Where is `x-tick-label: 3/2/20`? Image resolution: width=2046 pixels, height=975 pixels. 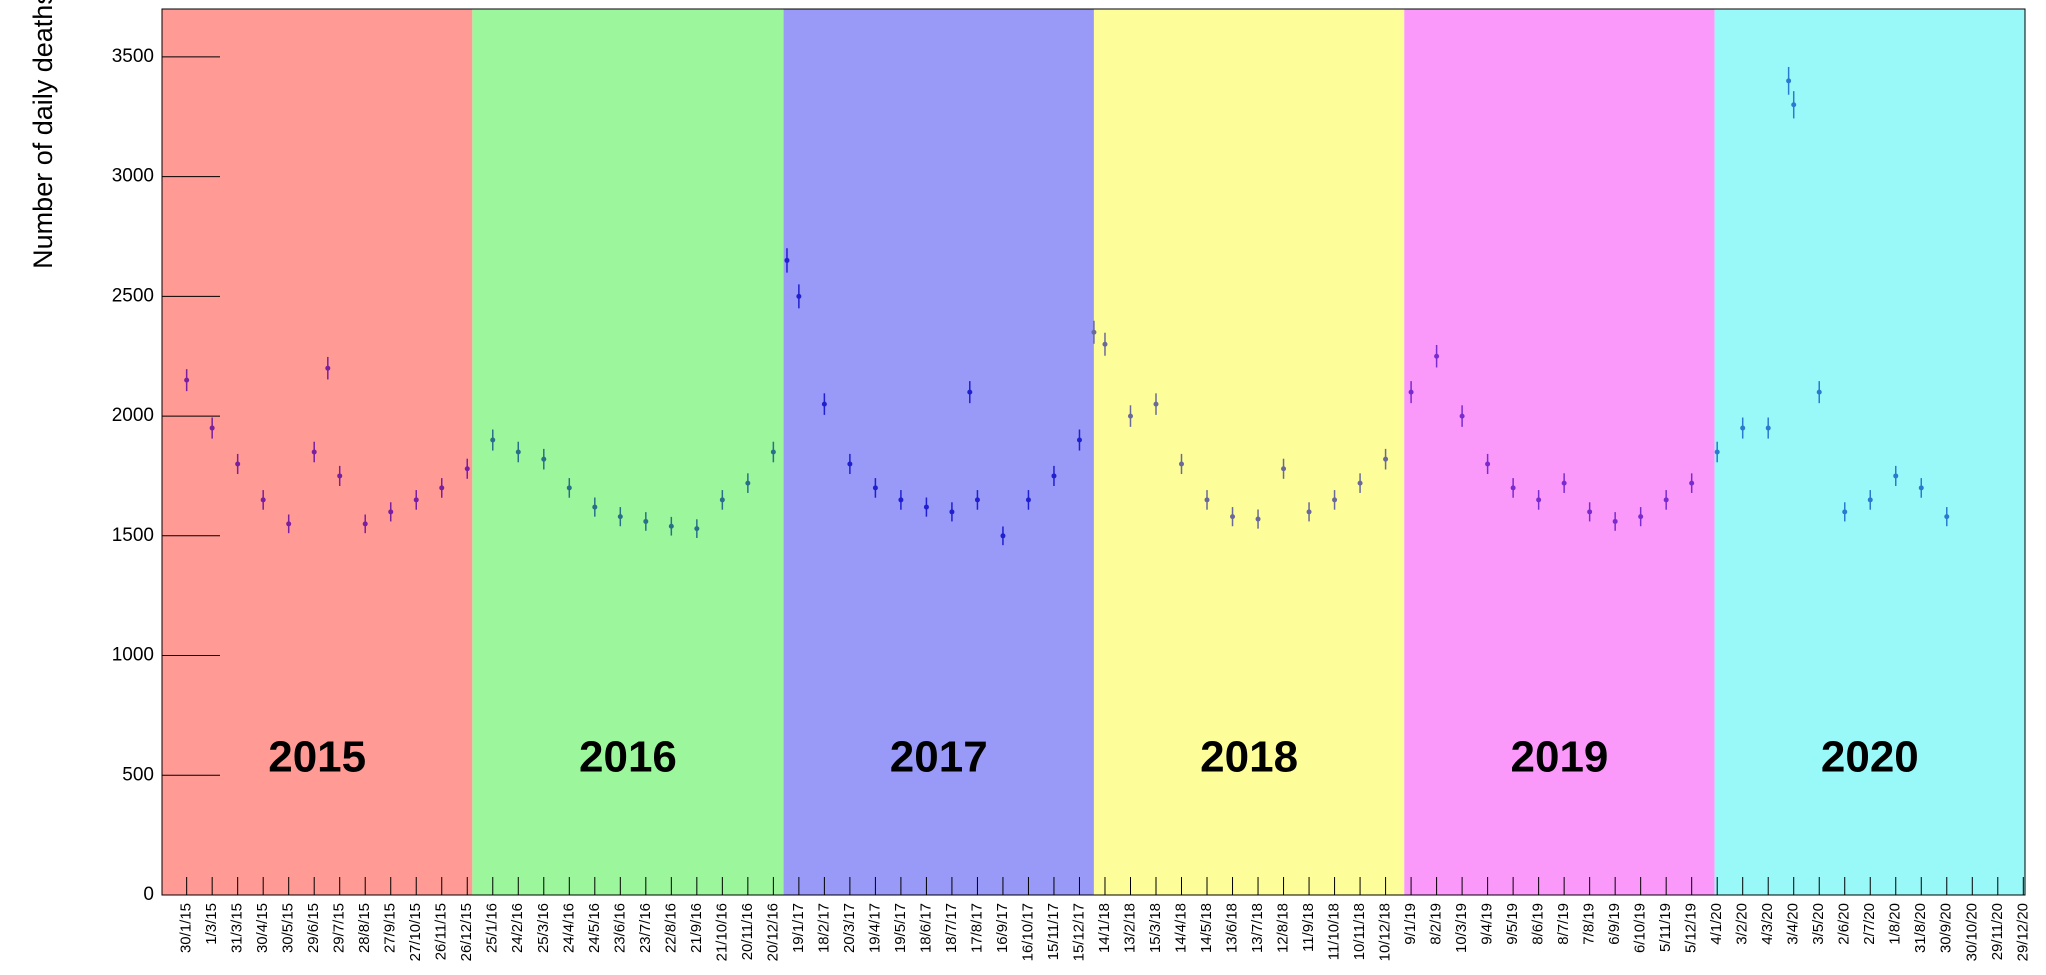 x-tick-label: 3/2/20 is located at coordinates (1742, 924).